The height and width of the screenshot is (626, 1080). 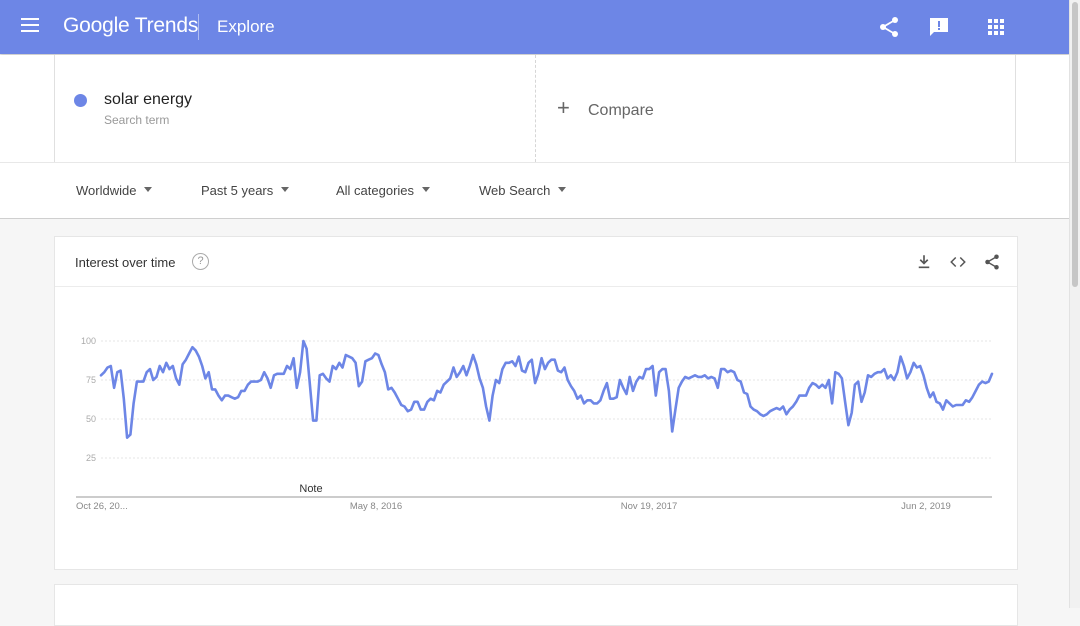 I want to click on category-dropdown: All categories, so click(x=383, y=190).